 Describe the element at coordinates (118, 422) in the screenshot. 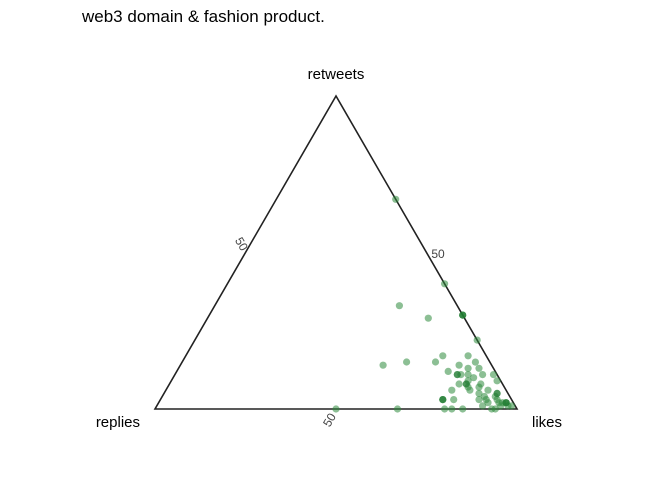

I see `axis-label-replies: replies` at that location.